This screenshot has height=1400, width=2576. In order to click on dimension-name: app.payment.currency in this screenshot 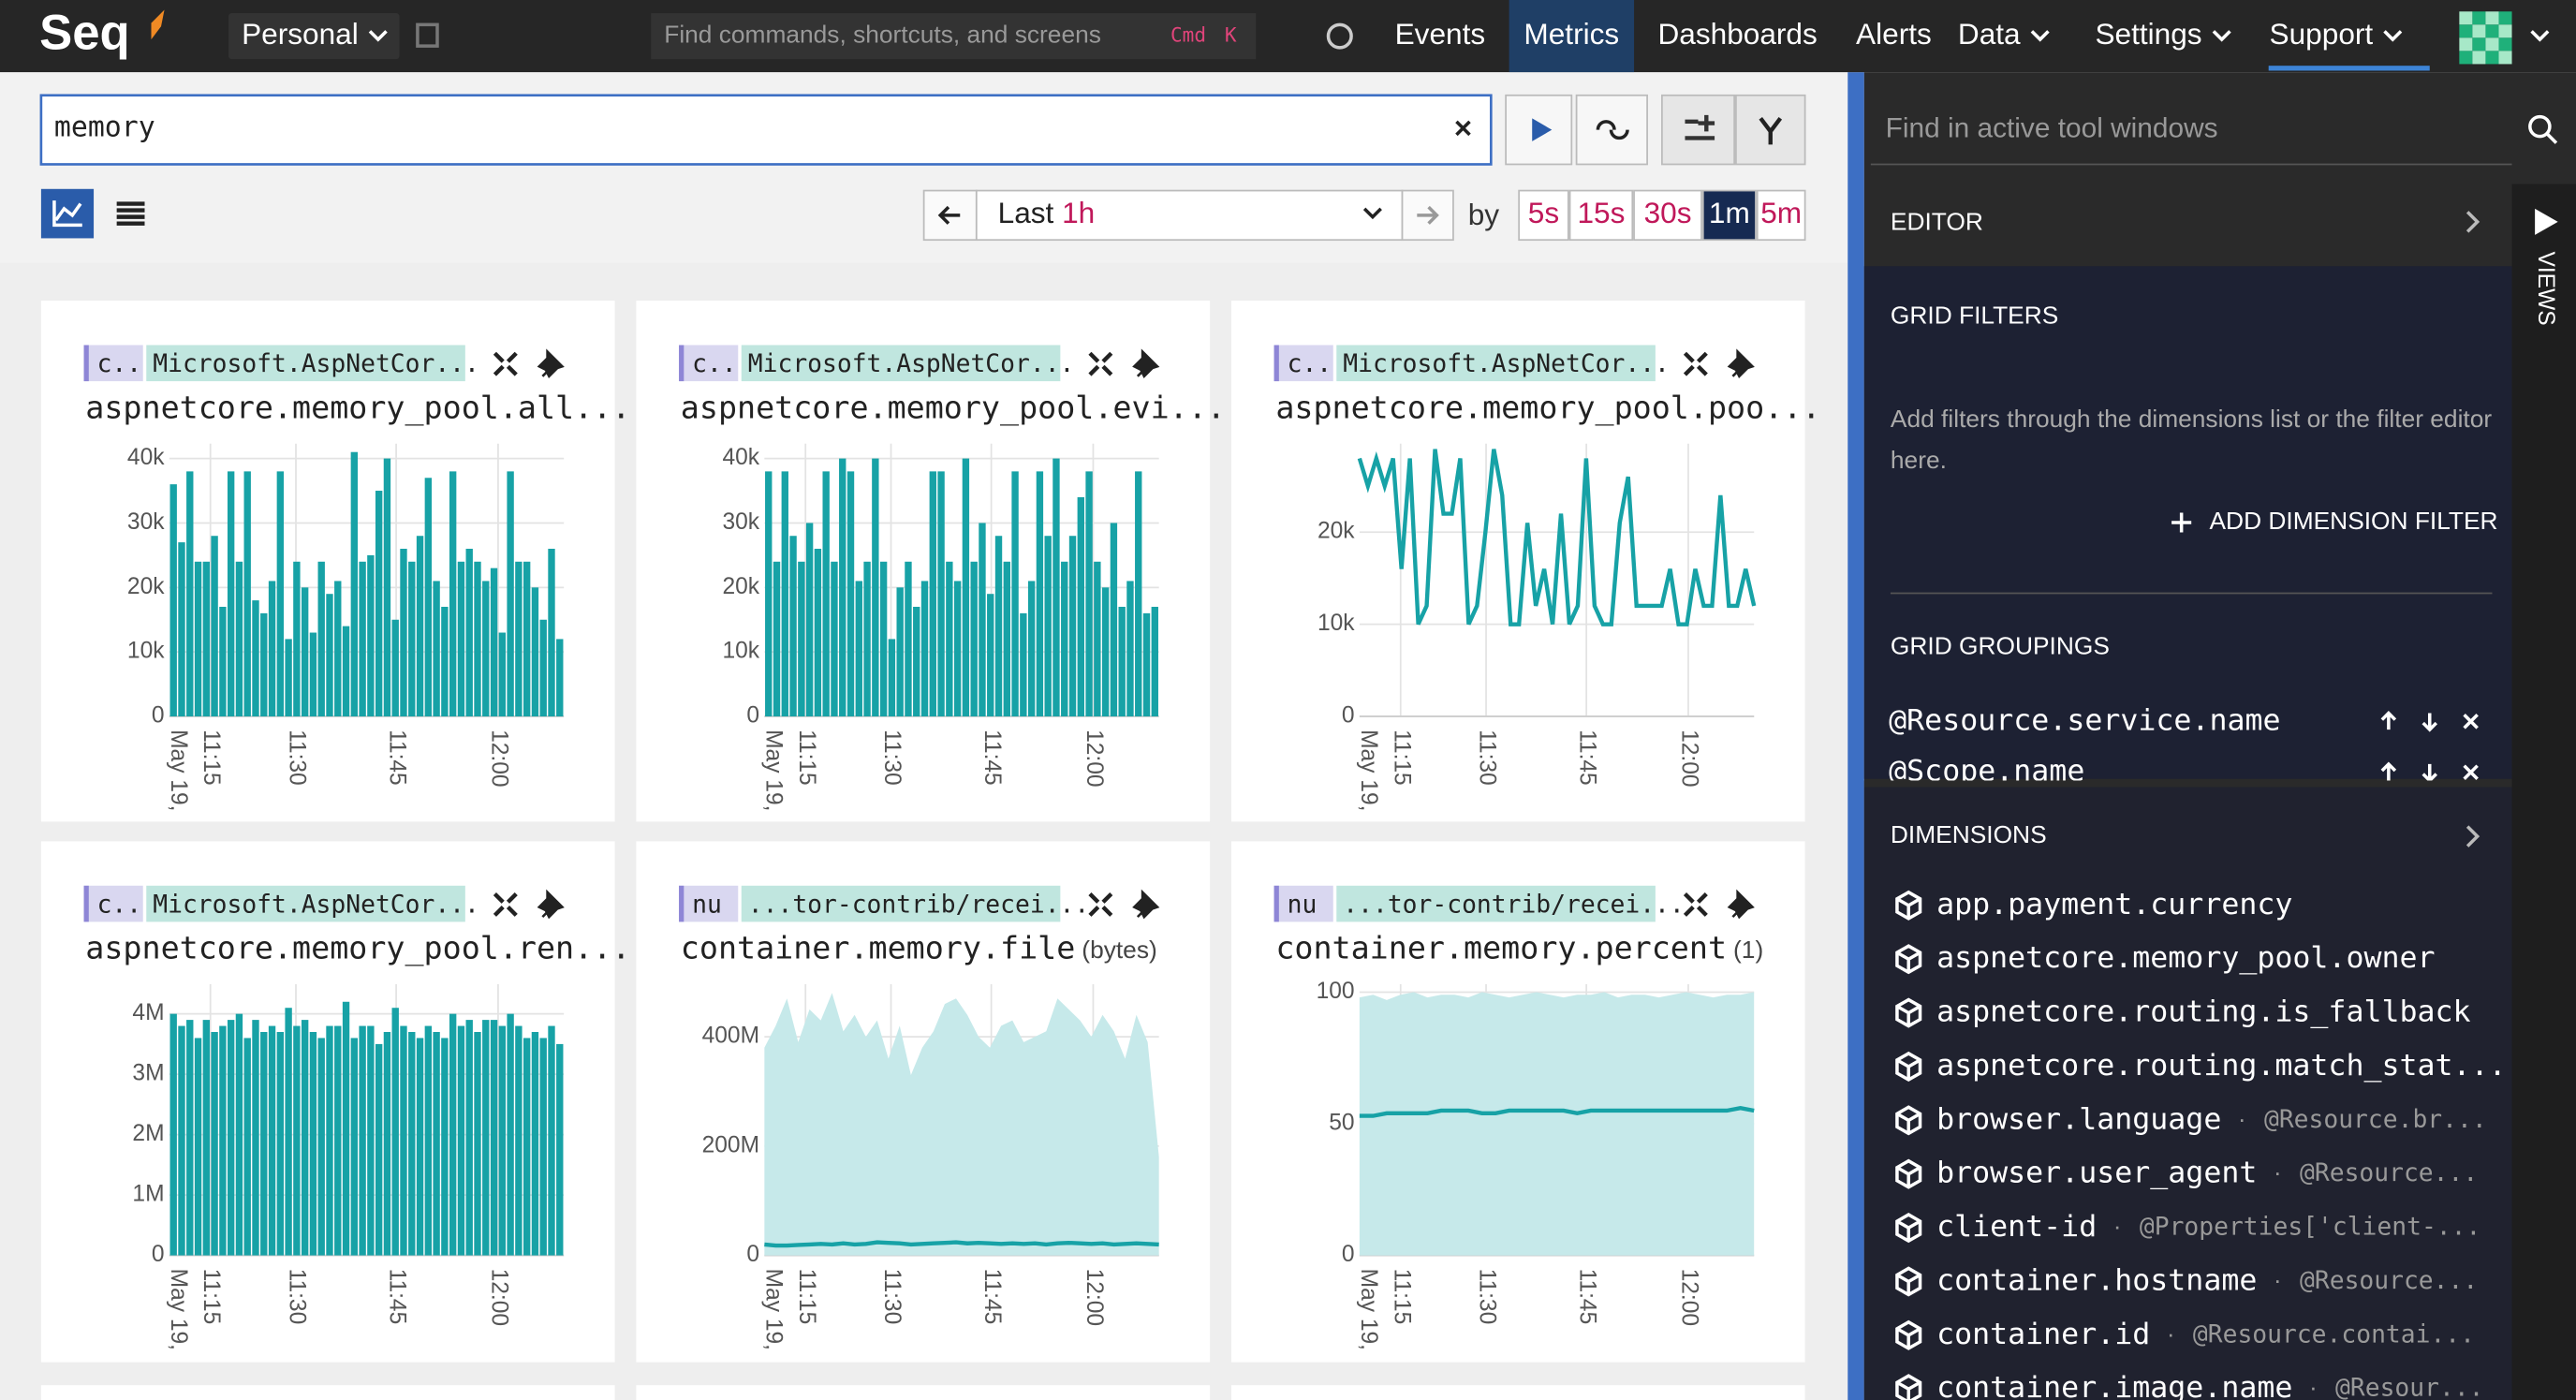, I will do `click(2114, 904)`.